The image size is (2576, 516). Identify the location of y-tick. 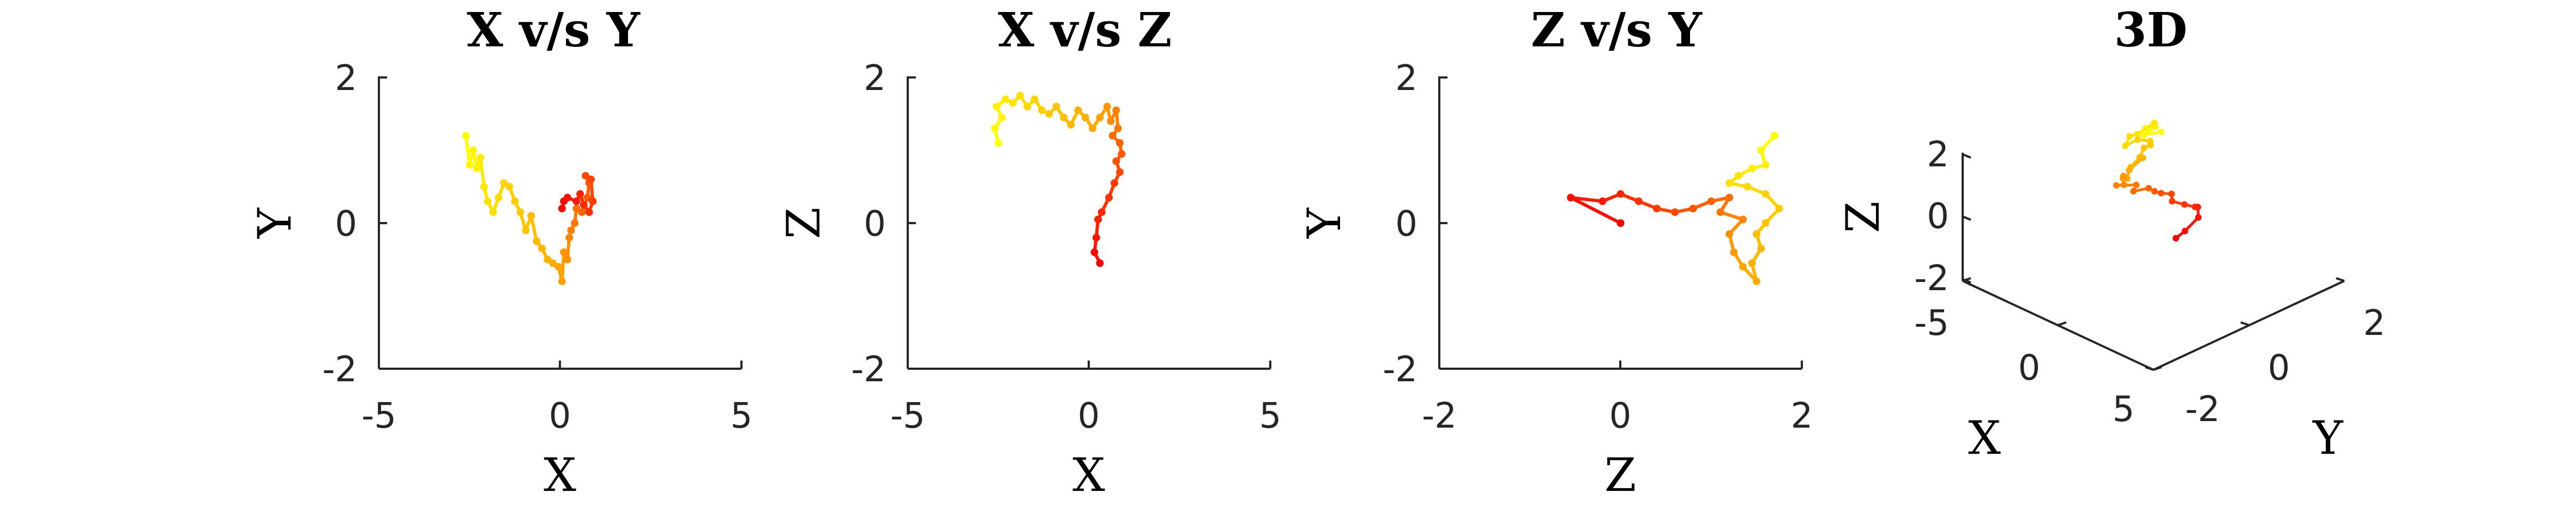
(2245, 323).